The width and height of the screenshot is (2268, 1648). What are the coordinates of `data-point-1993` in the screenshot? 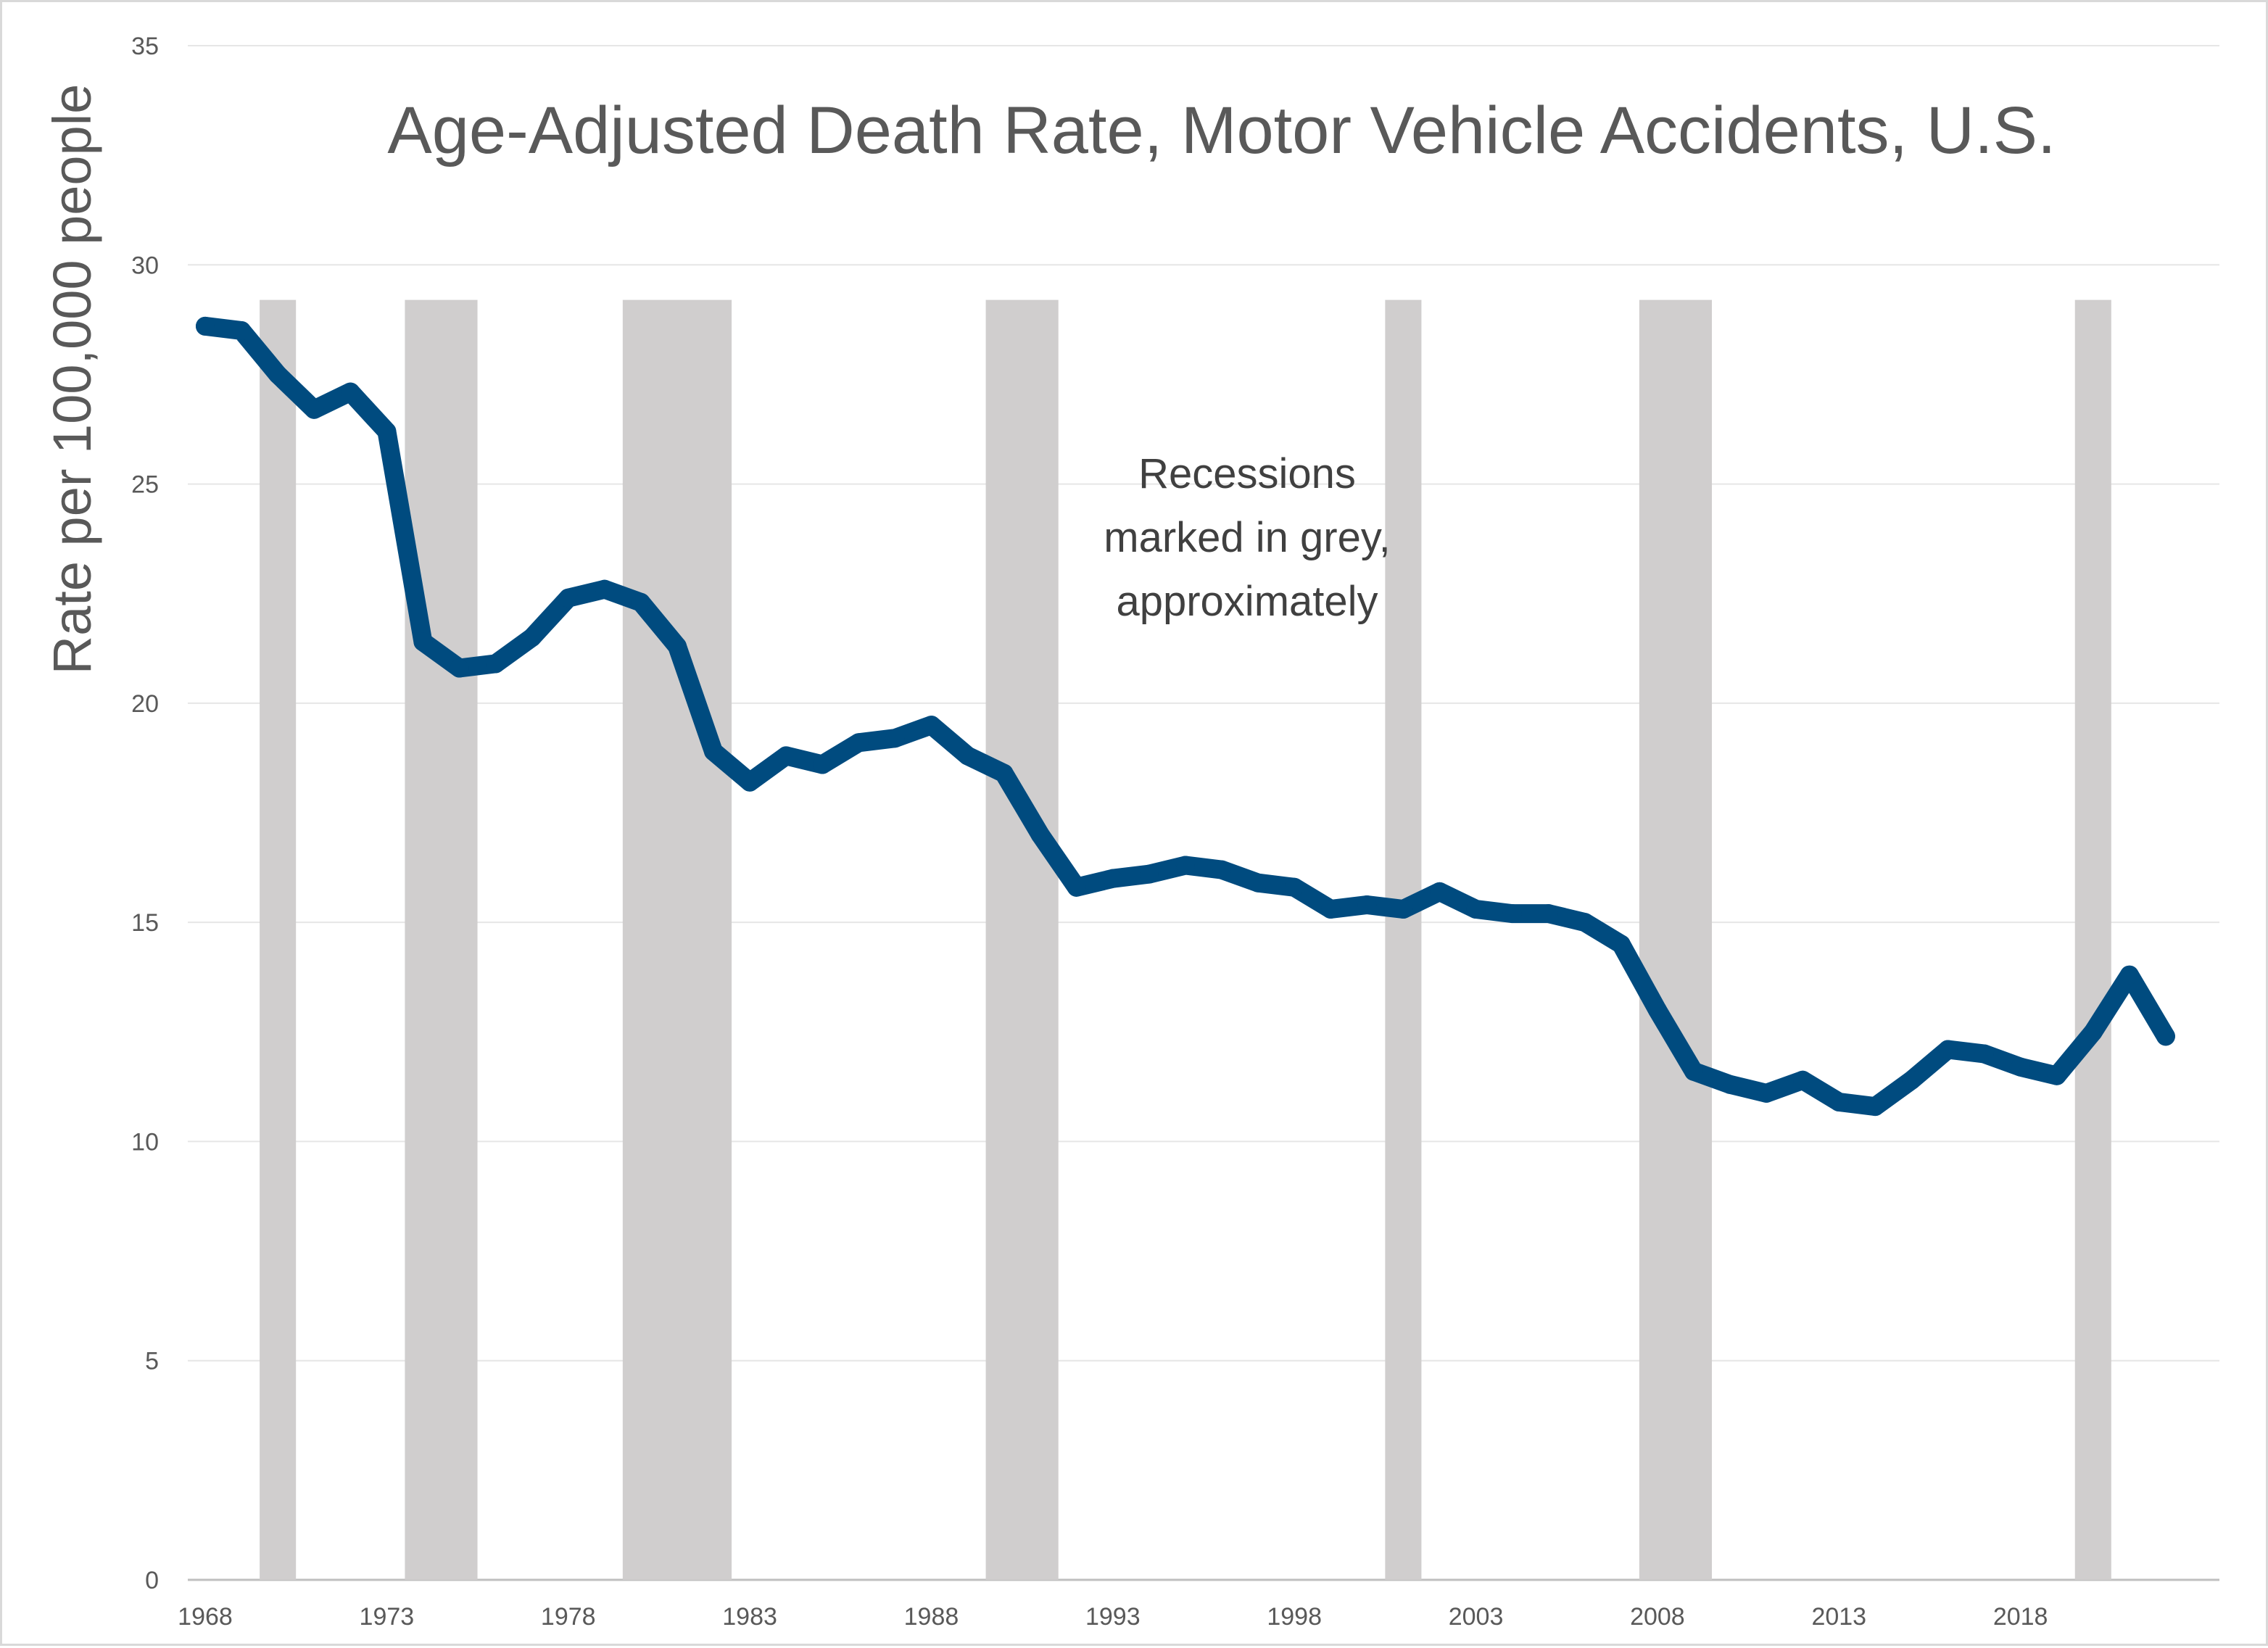 It's located at (1112, 878).